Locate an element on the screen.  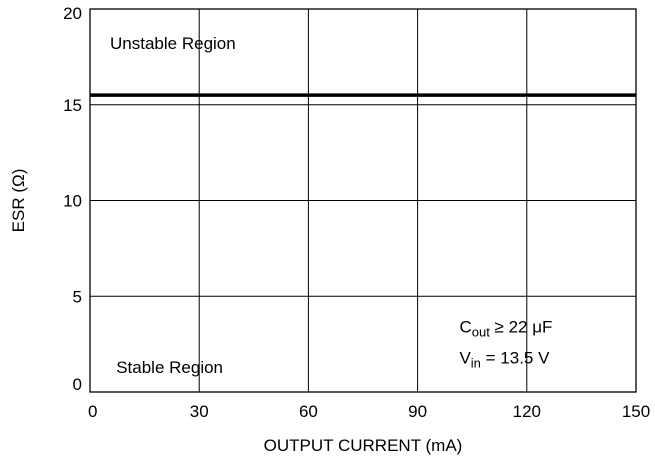
x-tick-label: 150 is located at coordinates (636, 411).